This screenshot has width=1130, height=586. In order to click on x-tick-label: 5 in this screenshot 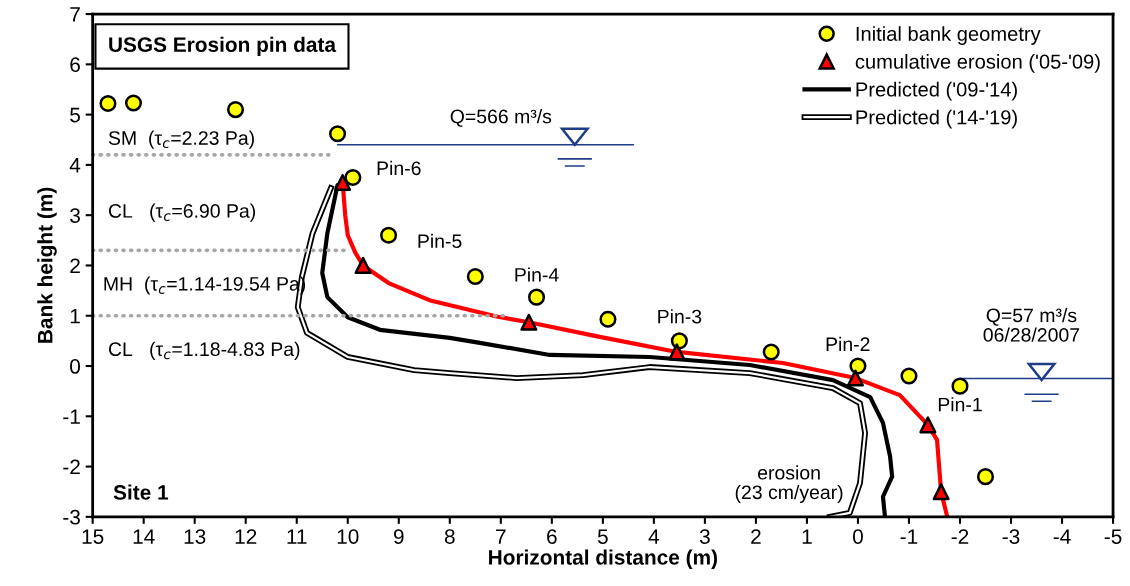, I will do `click(602, 536)`.